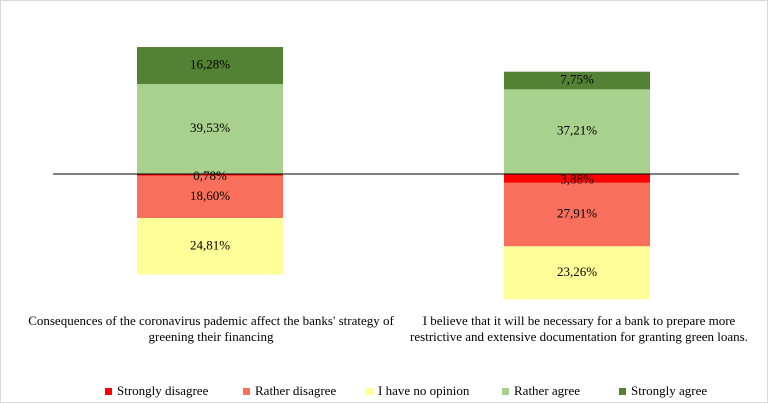  What do you see at coordinates (424, 390) in the screenshot?
I see `legend-label: I have no opinion` at bounding box center [424, 390].